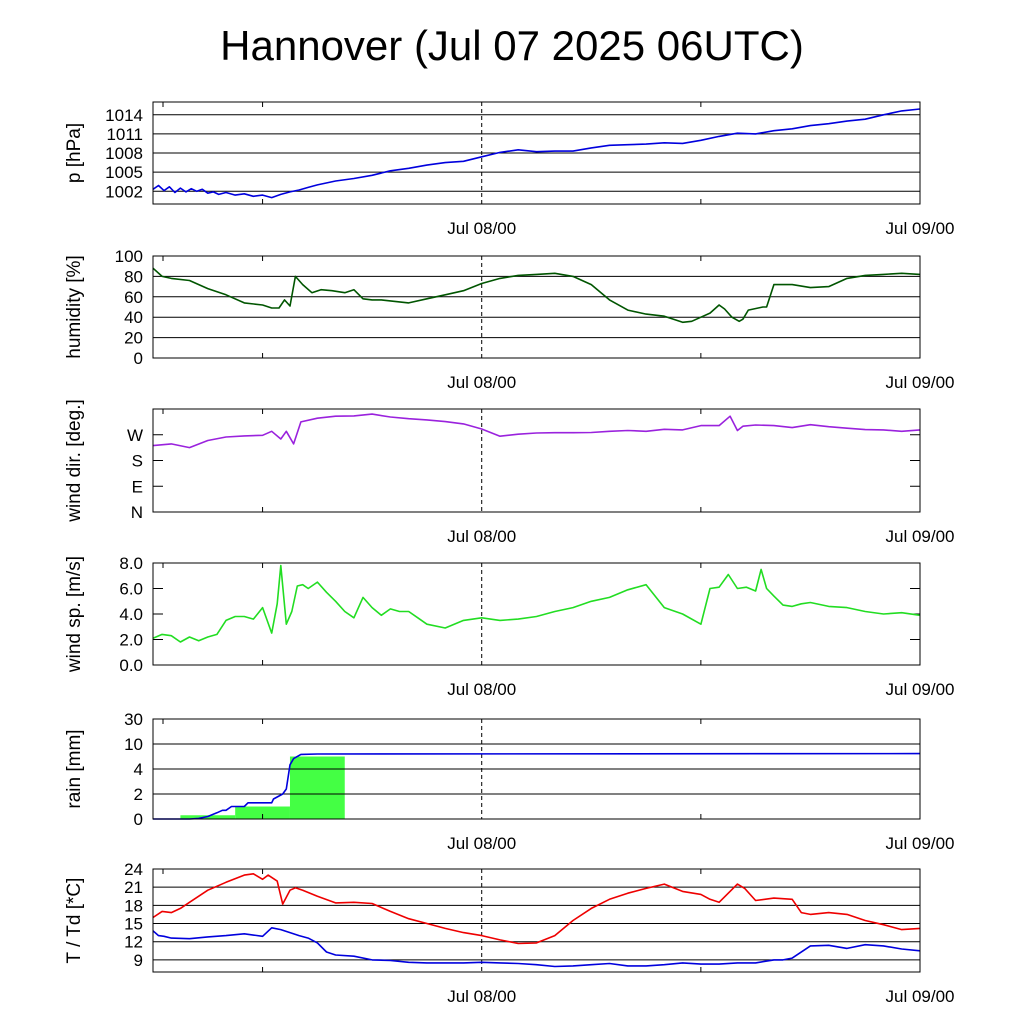  What do you see at coordinates (124, 115) in the screenshot?
I see `pressure-ytick-label-4: 1014` at bounding box center [124, 115].